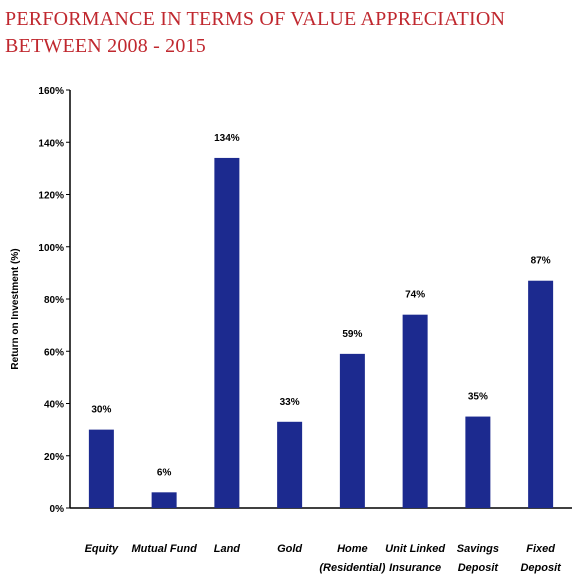  Describe the element at coordinates (540, 549) in the screenshot. I see `x-tick-label: Fixed` at that location.